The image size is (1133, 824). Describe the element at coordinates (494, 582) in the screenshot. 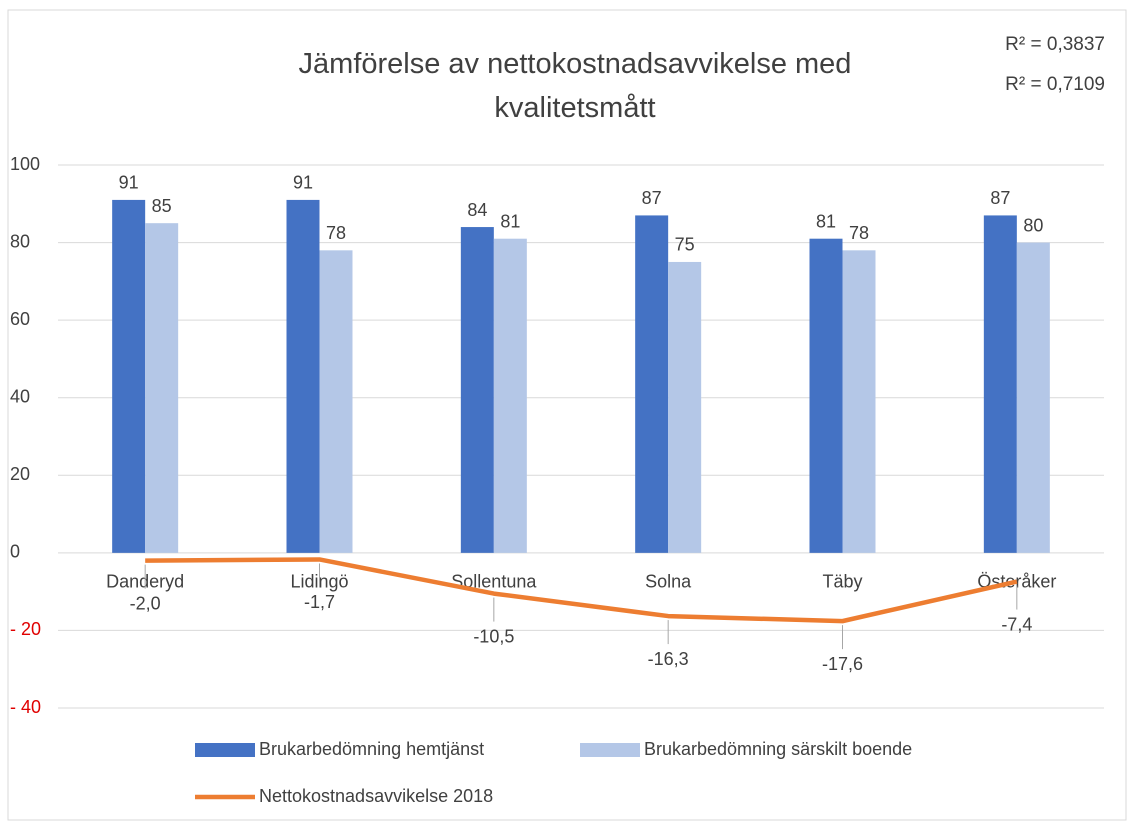

I see `x-tick-label: Sollentuna` at that location.